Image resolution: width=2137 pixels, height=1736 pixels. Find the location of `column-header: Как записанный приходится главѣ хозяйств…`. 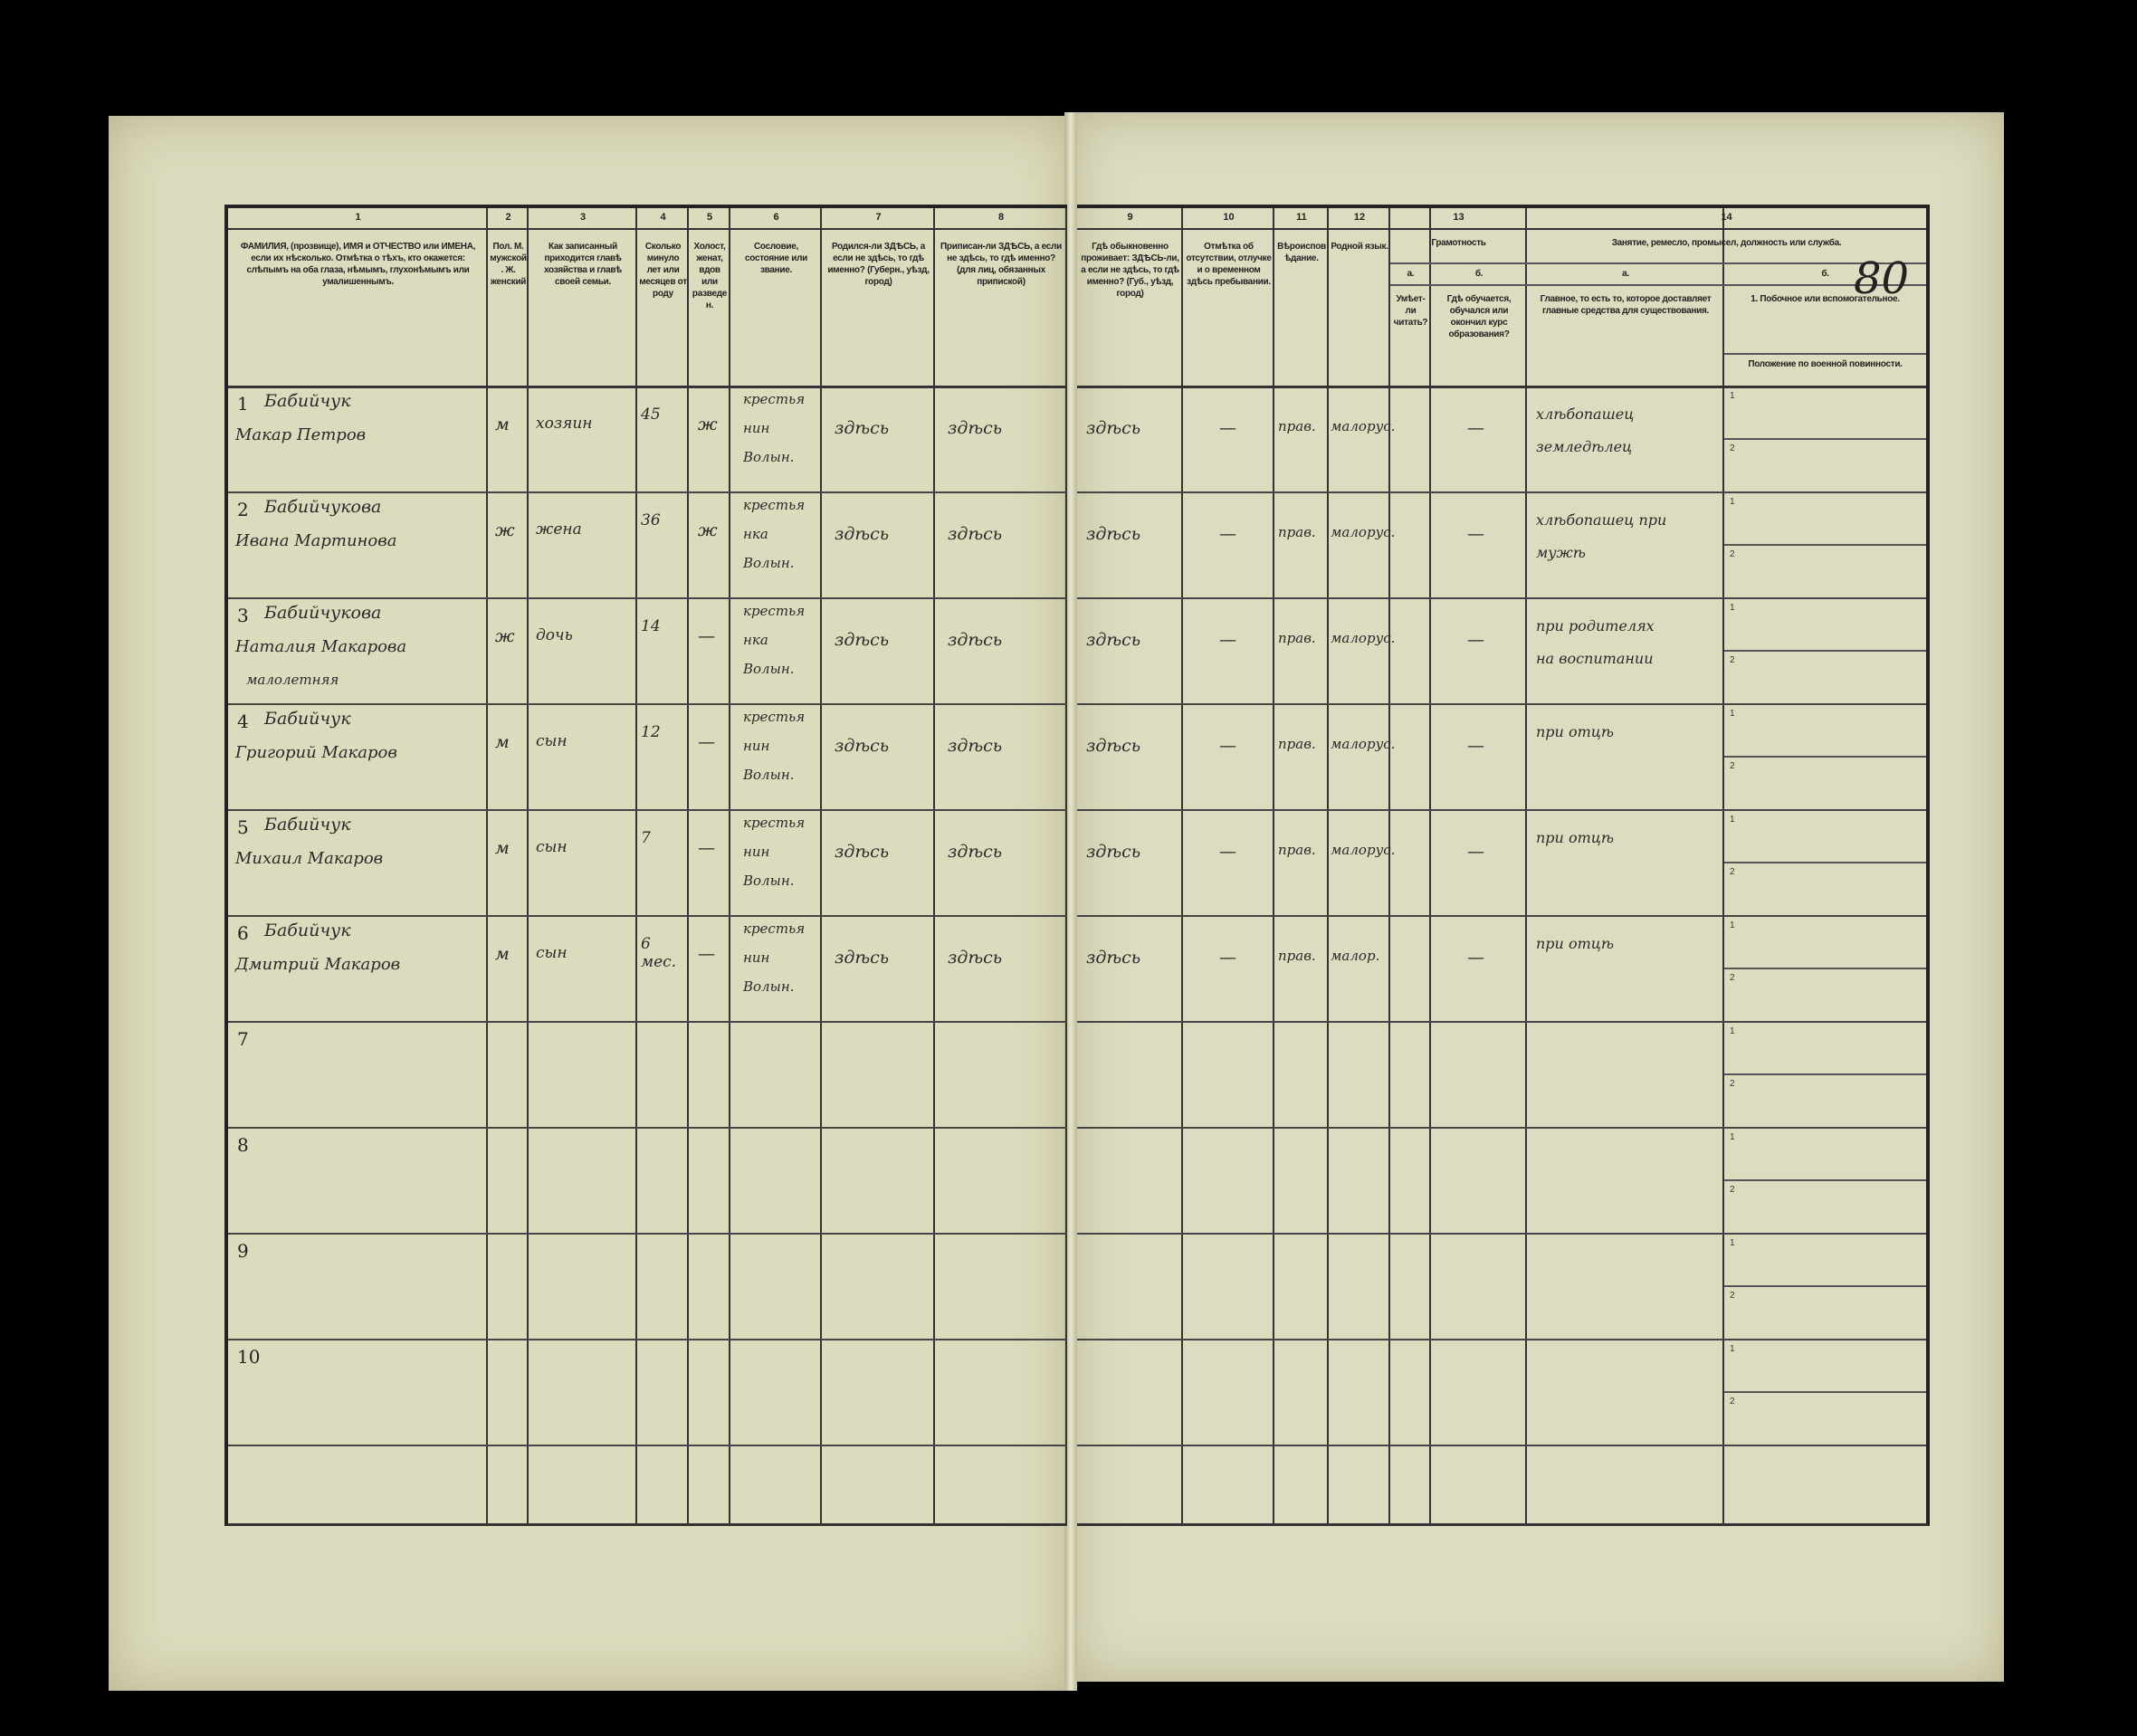

column-header: Как записанный приходится главѣ хозяйств… is located at coordinates (583, 264).